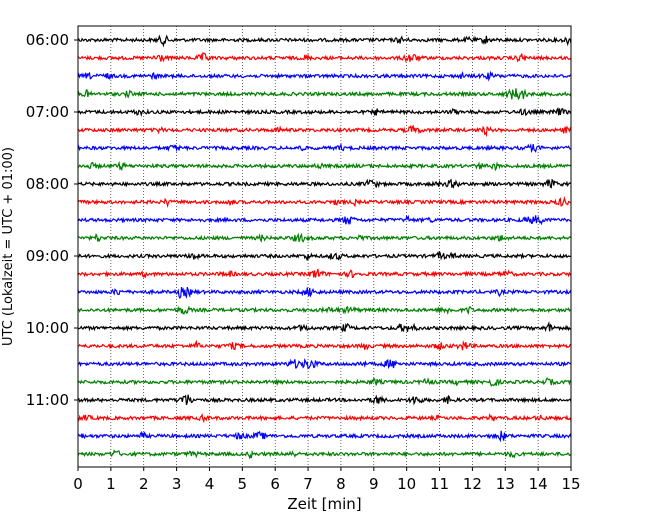 Image resolution: width=650 pixels, height=520 pixels. What do you see at coordinates (439, 484) in the screenshot?
I see `x-tick-label: 11` at bounding box center [439, 484].